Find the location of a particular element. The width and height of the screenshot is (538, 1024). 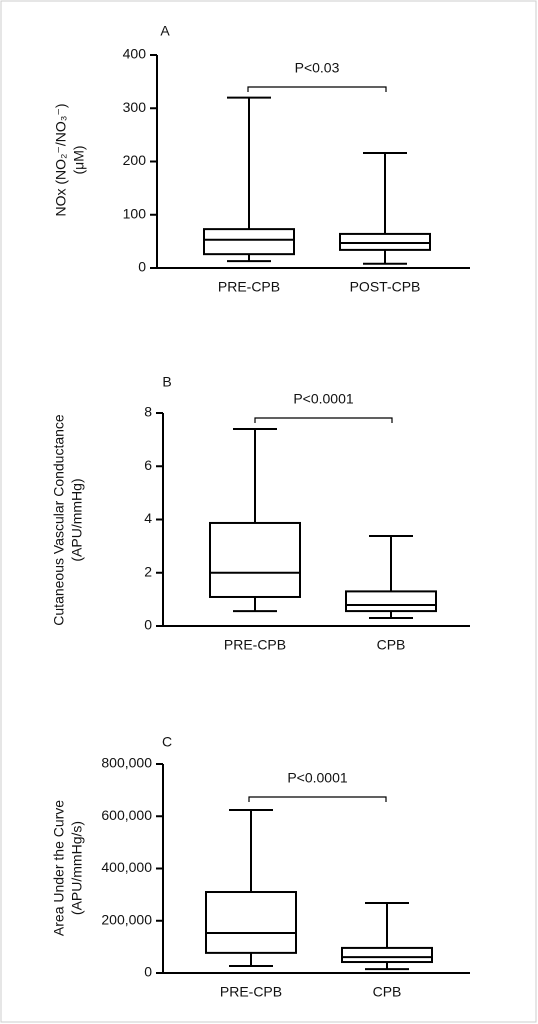

y-tick-label: 600,000 is located at coordinates (126, 815).